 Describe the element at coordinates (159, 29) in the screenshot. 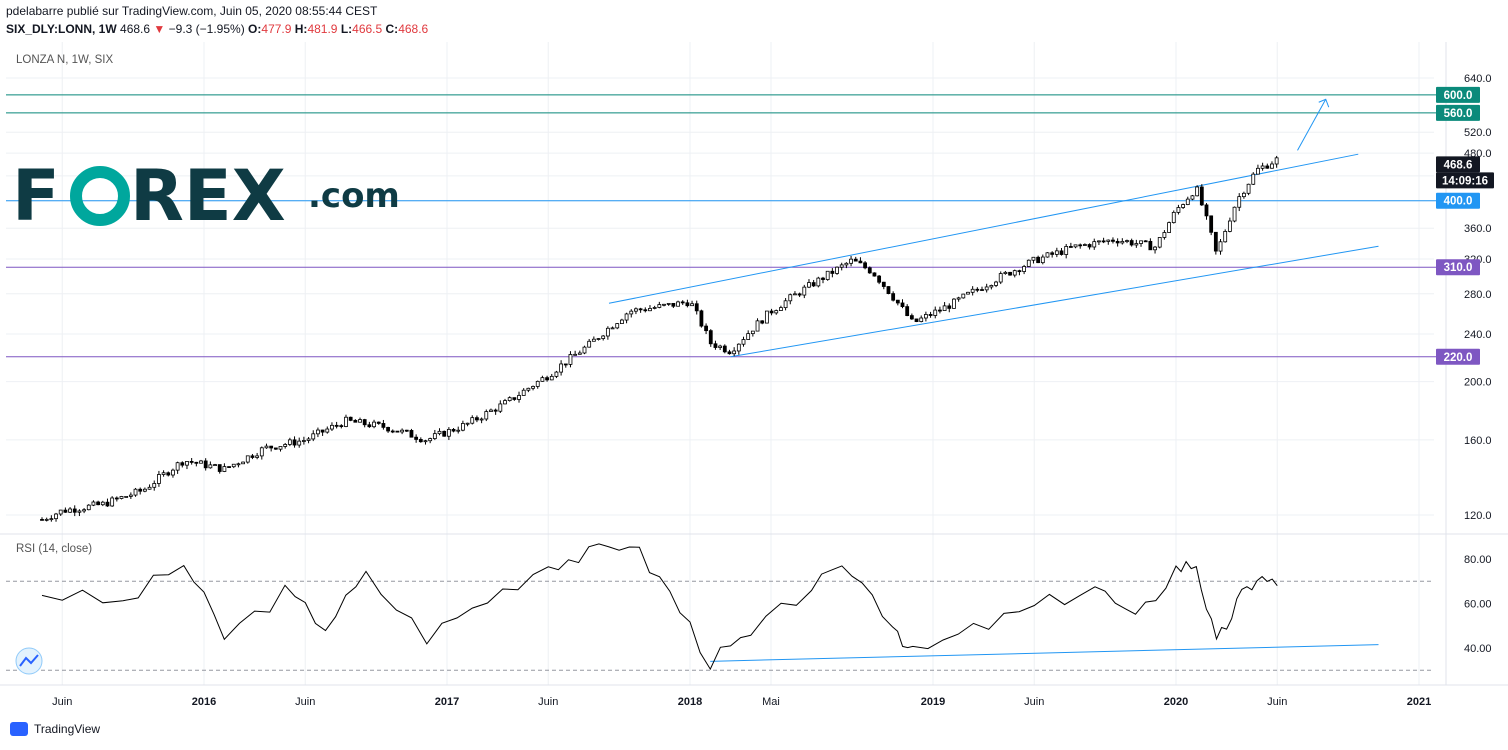

I see `change-arrow-icon: ▼` at that location.